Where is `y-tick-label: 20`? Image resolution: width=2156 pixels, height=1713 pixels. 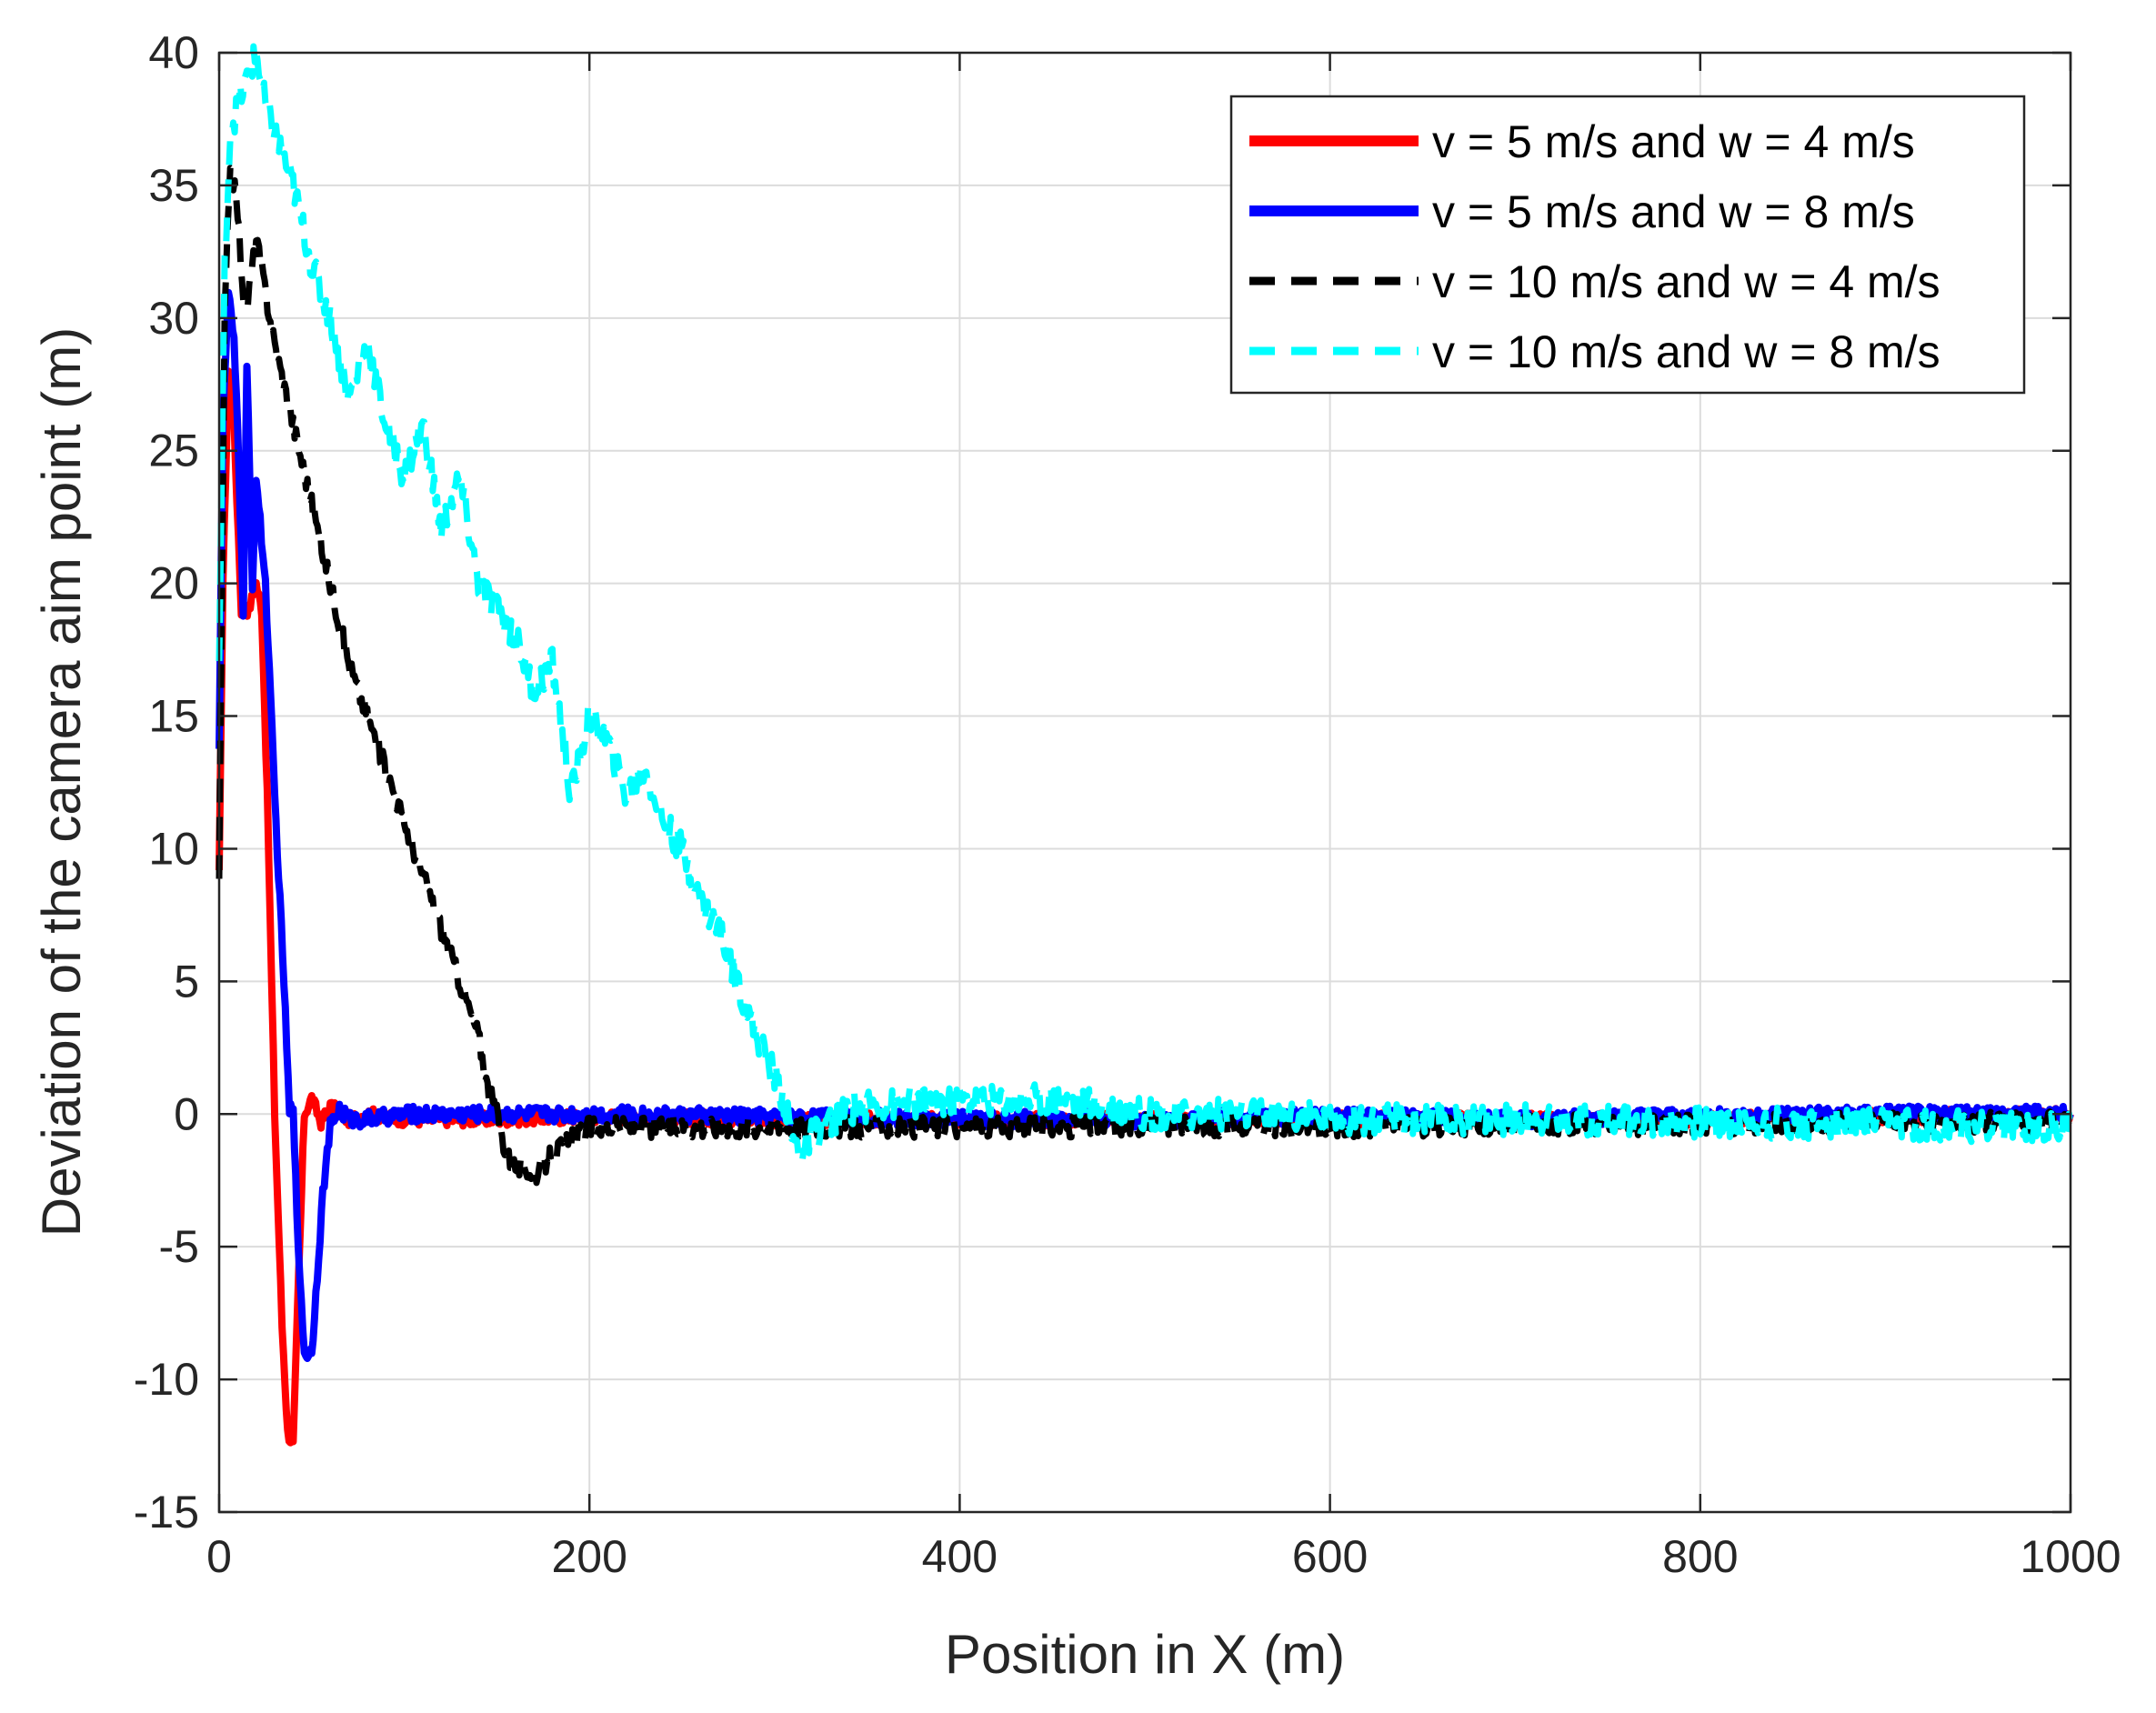 y-tick-label: 20 is located at coordinates (173, 583).